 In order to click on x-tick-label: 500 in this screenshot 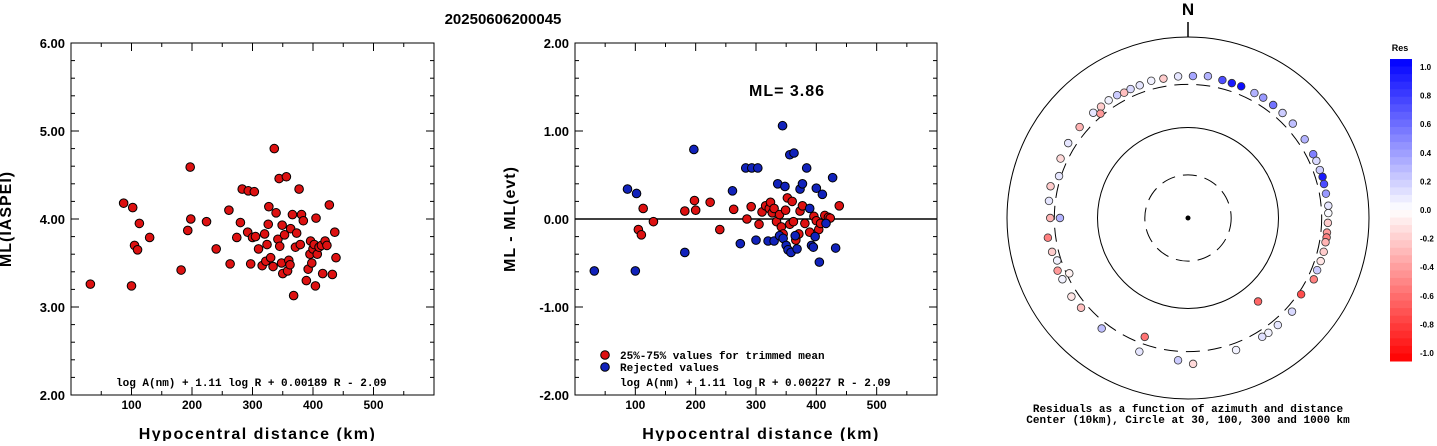, I will do `click(877, 405)`.